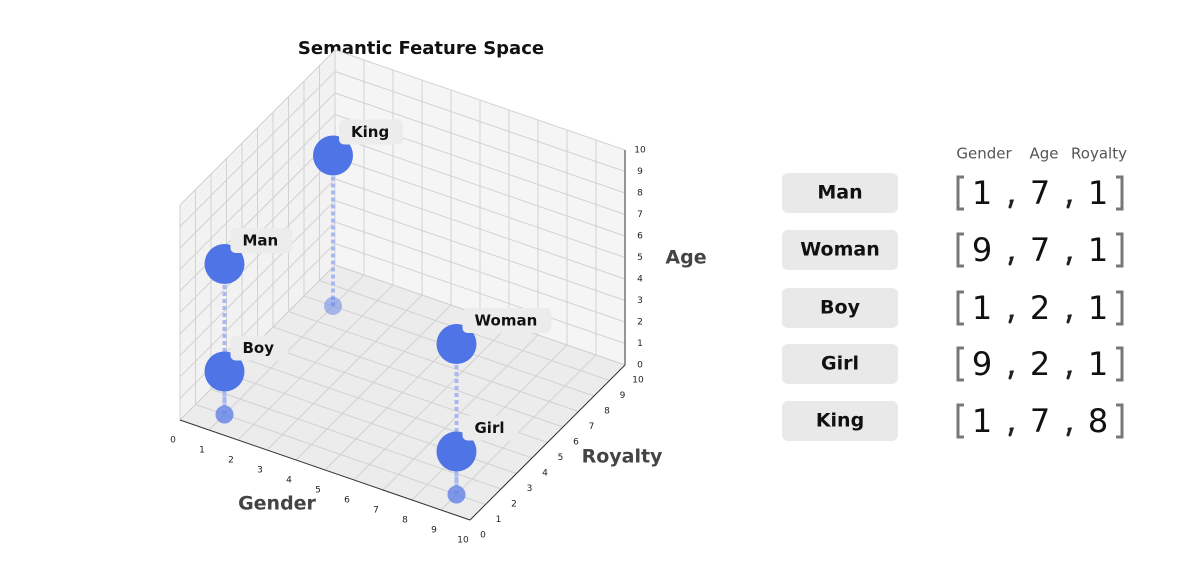 This screenshot has width=1200, height=585. I want to click on z-tick-label: 0, so click(640, 366).